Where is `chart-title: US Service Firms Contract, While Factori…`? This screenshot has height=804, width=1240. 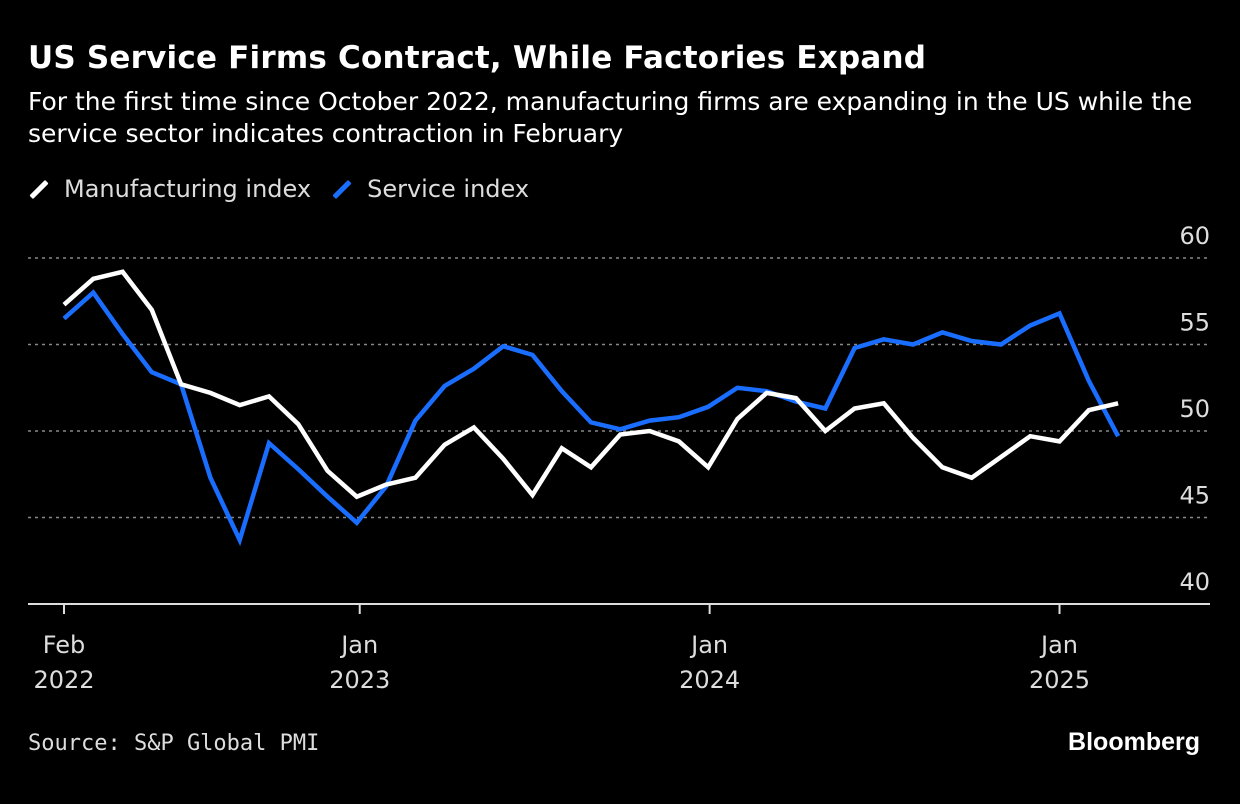
chart-title: US Service Firms Contract, While Factori… is located at coordinates (477, 58).